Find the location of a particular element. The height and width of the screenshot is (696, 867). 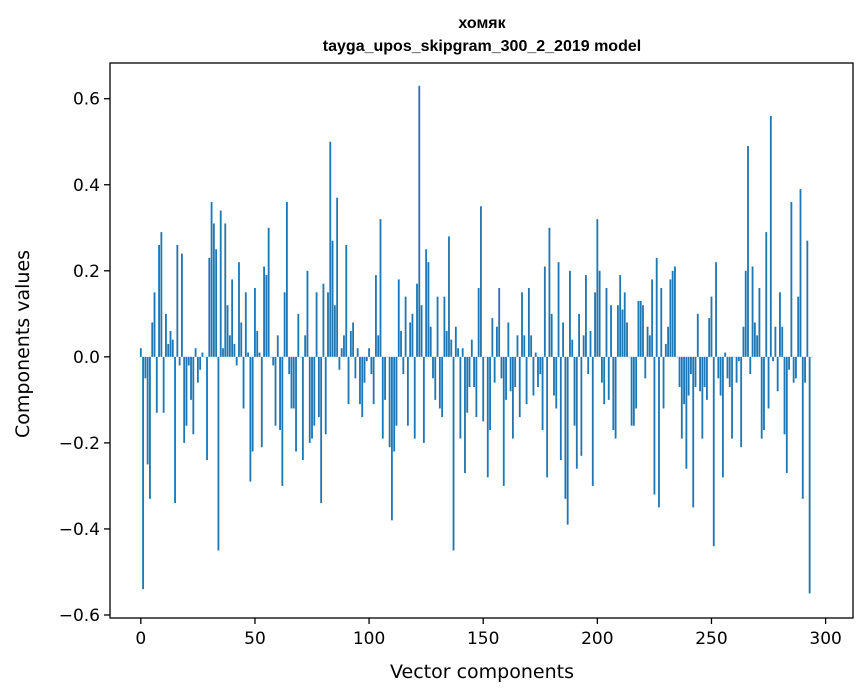

y-tick-label: 0.0 is located at coordinates (86, 358).